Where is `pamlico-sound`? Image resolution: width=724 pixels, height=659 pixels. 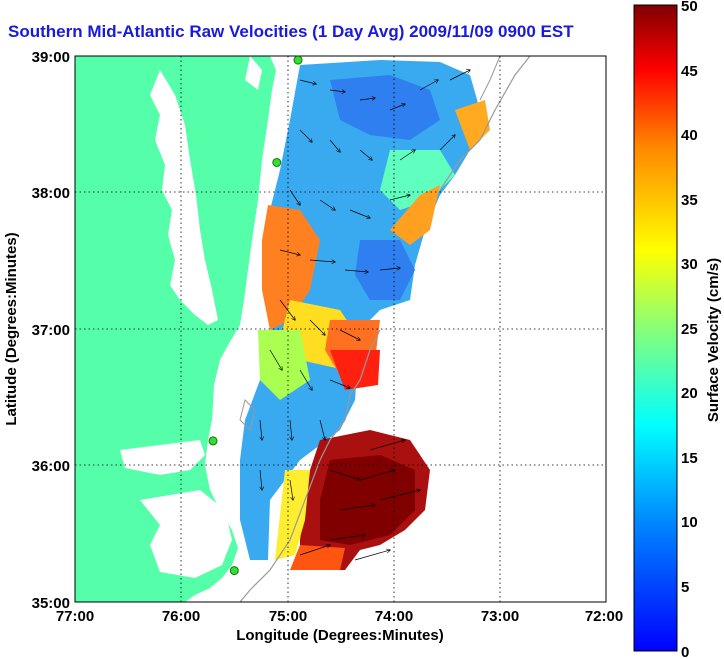 pamlico-sound is located at coordinates (186, 534).